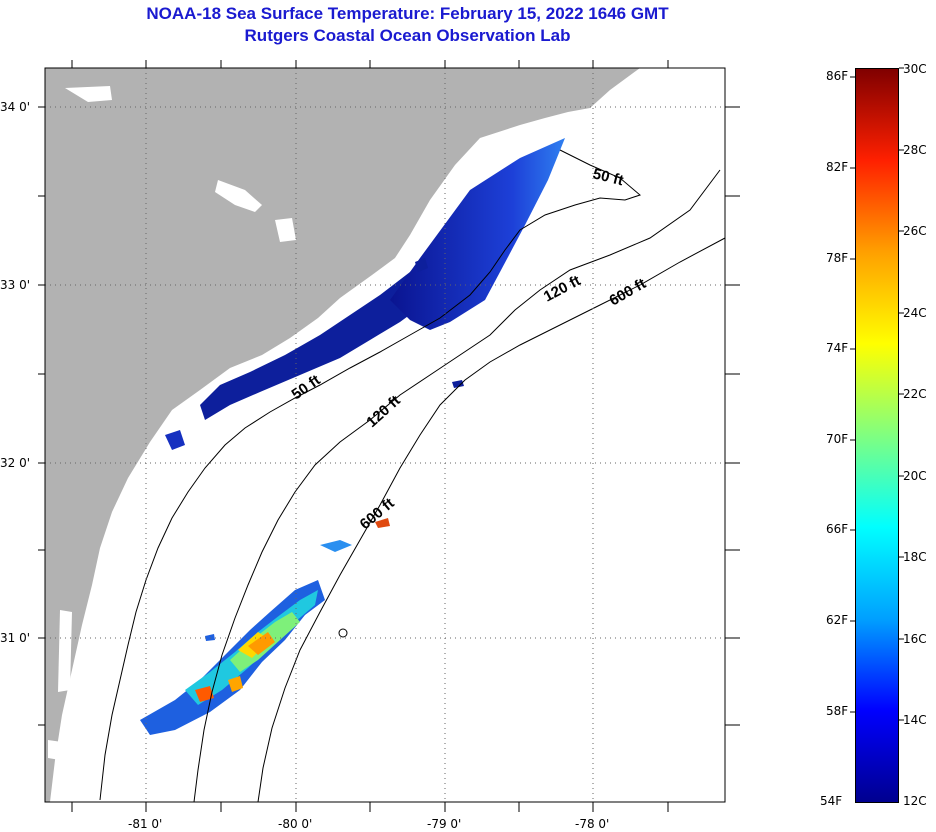  What do you see at coordinates (915, 801) in the screenshot?
I see `colorbar-c-label: 12C` at bounding box center [915, 801].